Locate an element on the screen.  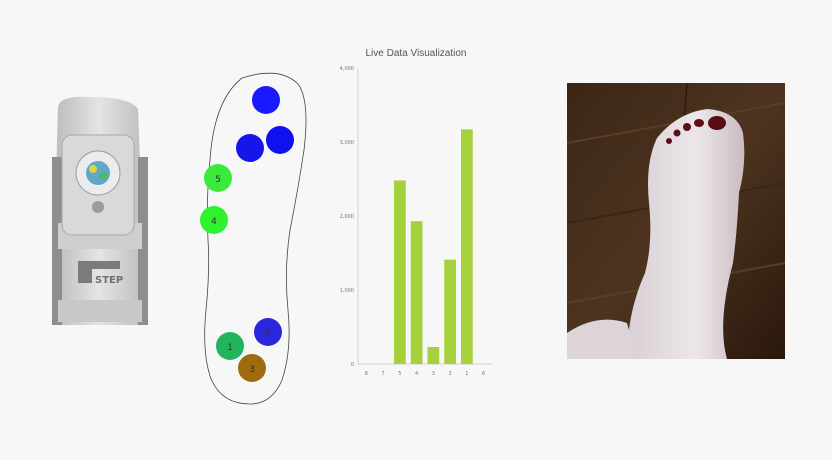
insole-outline: 5 4 1 2 3 is located at coordinates (253, 238).